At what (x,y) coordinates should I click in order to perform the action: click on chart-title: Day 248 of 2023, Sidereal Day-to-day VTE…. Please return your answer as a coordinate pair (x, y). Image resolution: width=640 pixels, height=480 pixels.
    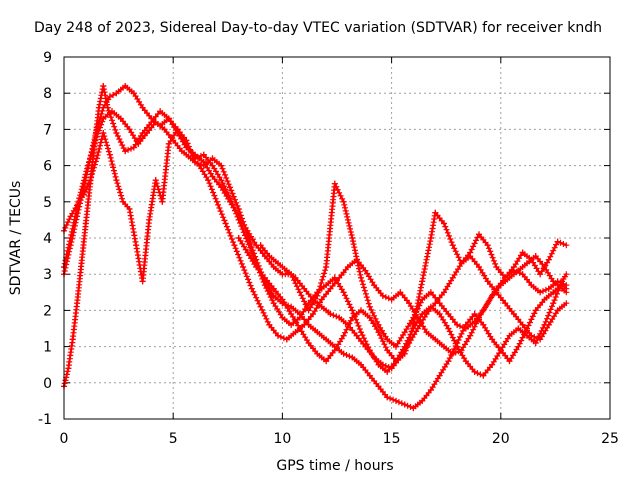
    Looking at the image, I should click on (318, 28).